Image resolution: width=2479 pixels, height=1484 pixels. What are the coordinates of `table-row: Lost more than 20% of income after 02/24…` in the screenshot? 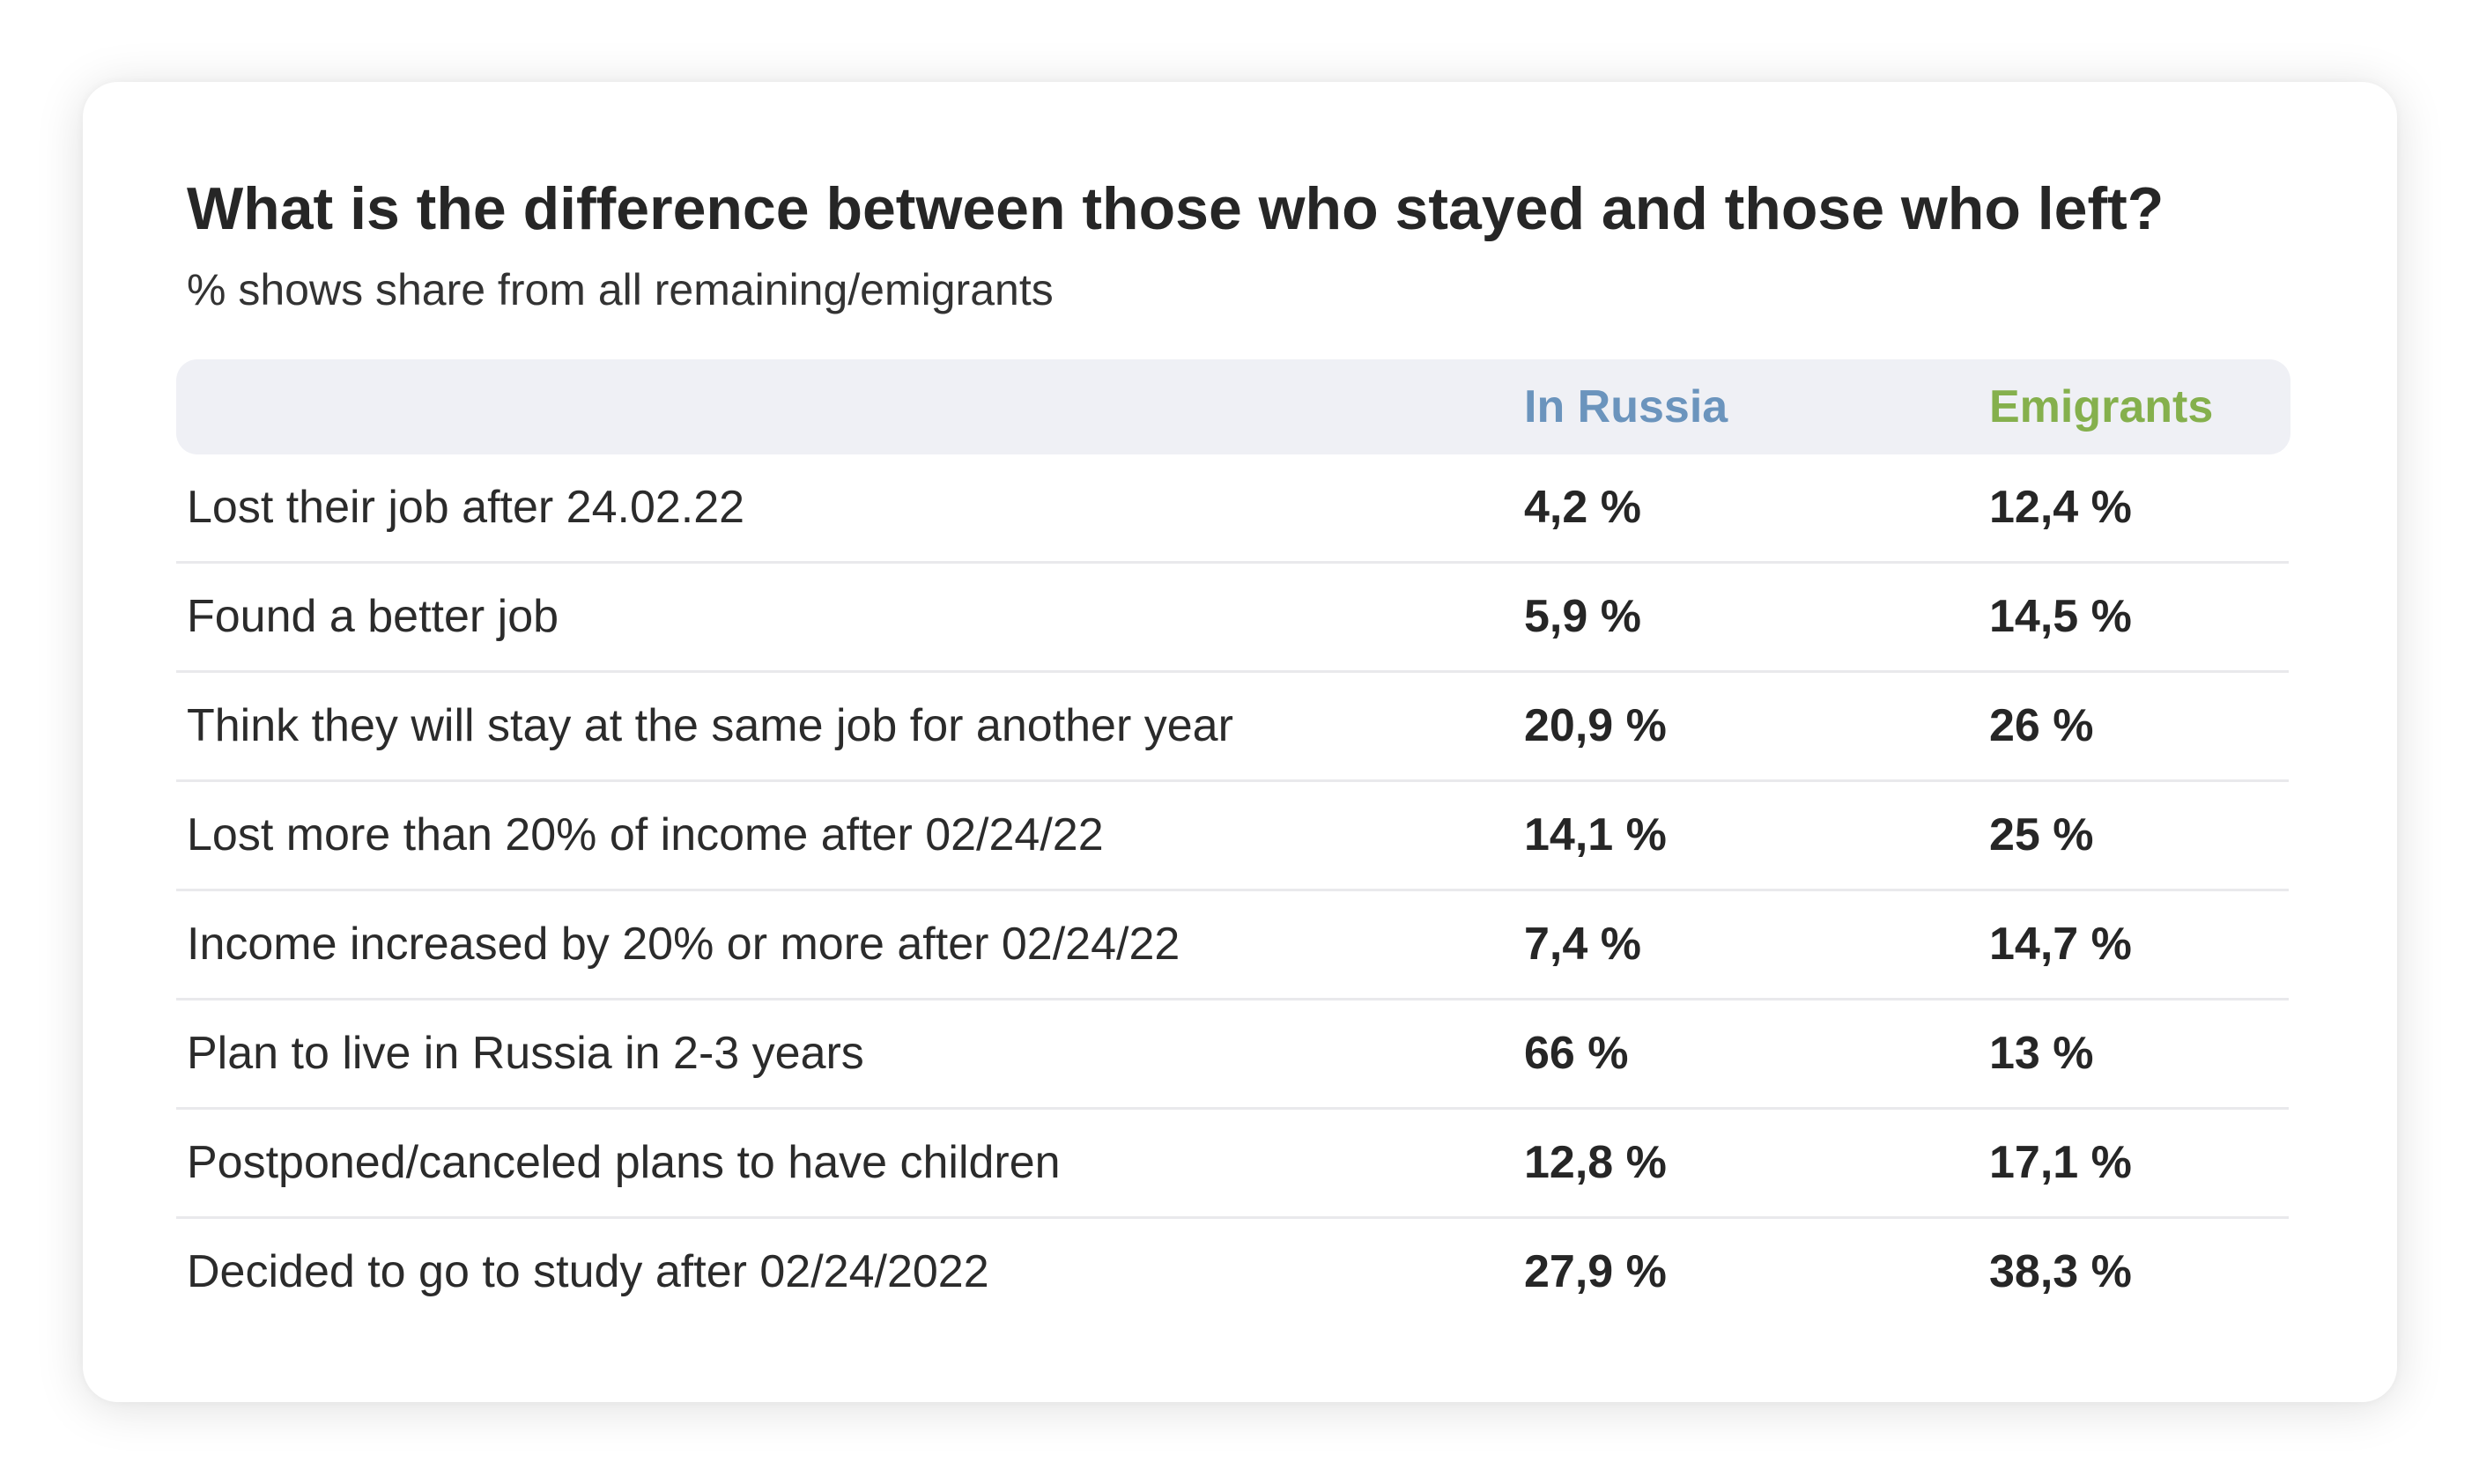 It's located at (1232, 836).